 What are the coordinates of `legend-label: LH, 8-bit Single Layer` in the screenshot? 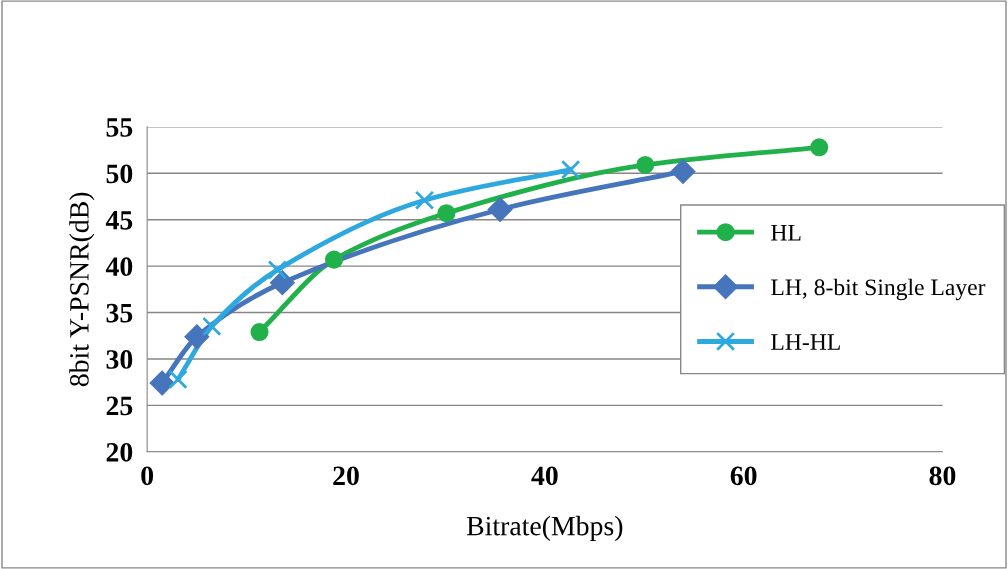 It's located at (878, 289).